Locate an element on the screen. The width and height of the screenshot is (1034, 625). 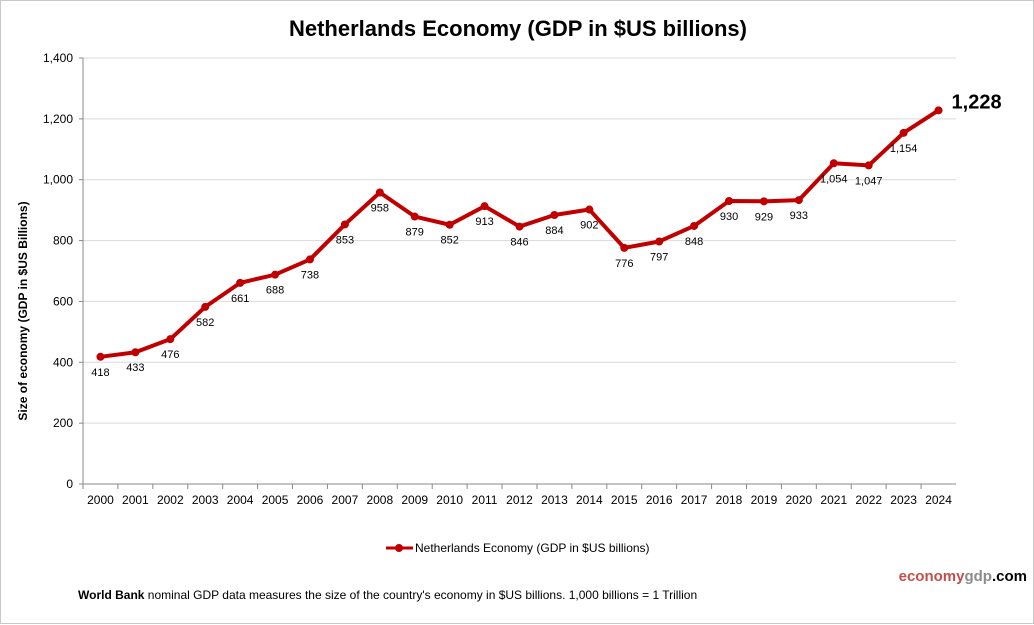
data-label: 797 is located at coordinates (659, 257).